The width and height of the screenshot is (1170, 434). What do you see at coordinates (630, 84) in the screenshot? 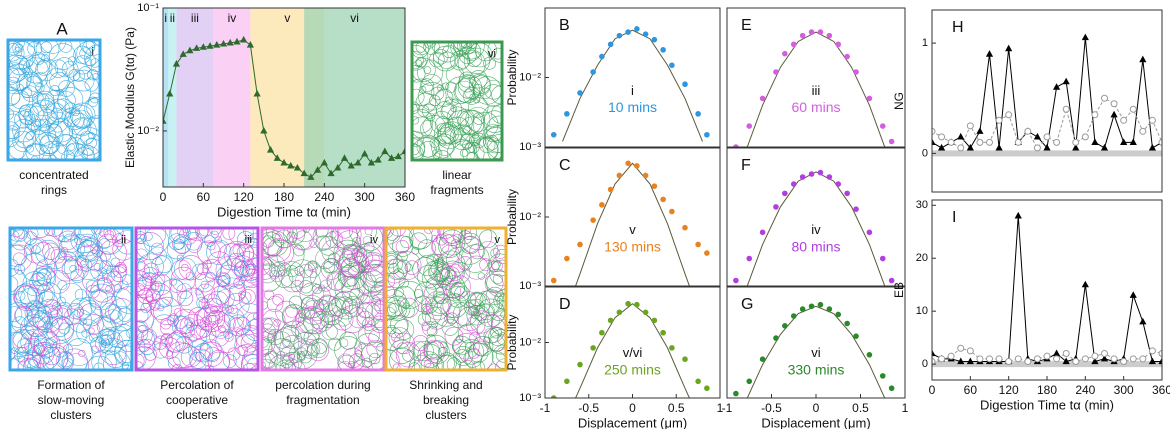
I see `plot-area` at bounding box center [630, 84].